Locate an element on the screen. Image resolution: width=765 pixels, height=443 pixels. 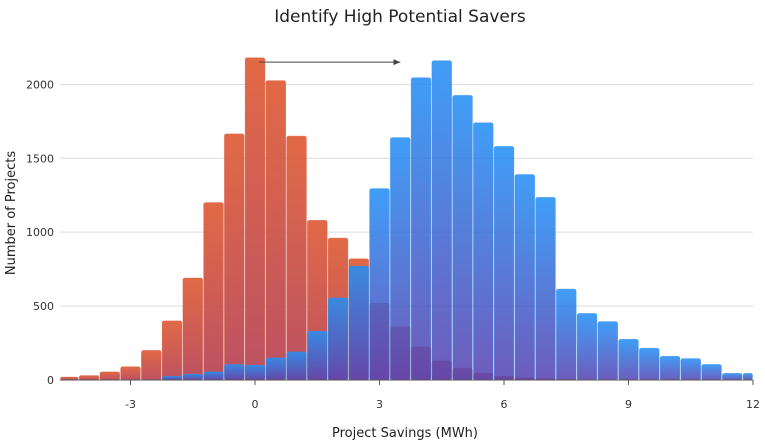
x-axis-label: Project Savings (MWh) is located at coordinates (405, 433).